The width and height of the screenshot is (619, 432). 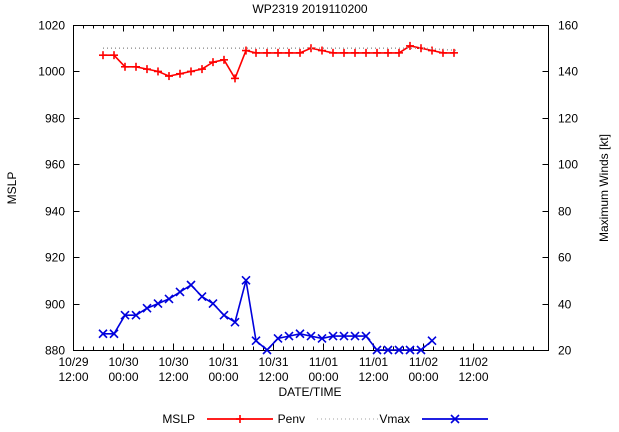 What do you see at coordinates (291, 419) in the screenshot?
I see `legend-label: Penv` at bounding box center [291, 419].